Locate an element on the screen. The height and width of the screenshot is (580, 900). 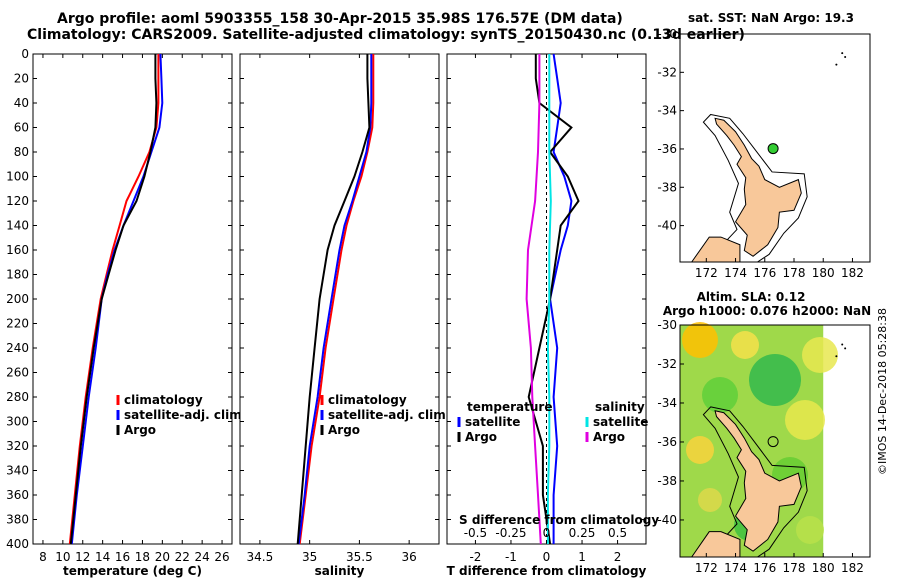
y-tick-label: 360 is located at coordinates (17, 495).